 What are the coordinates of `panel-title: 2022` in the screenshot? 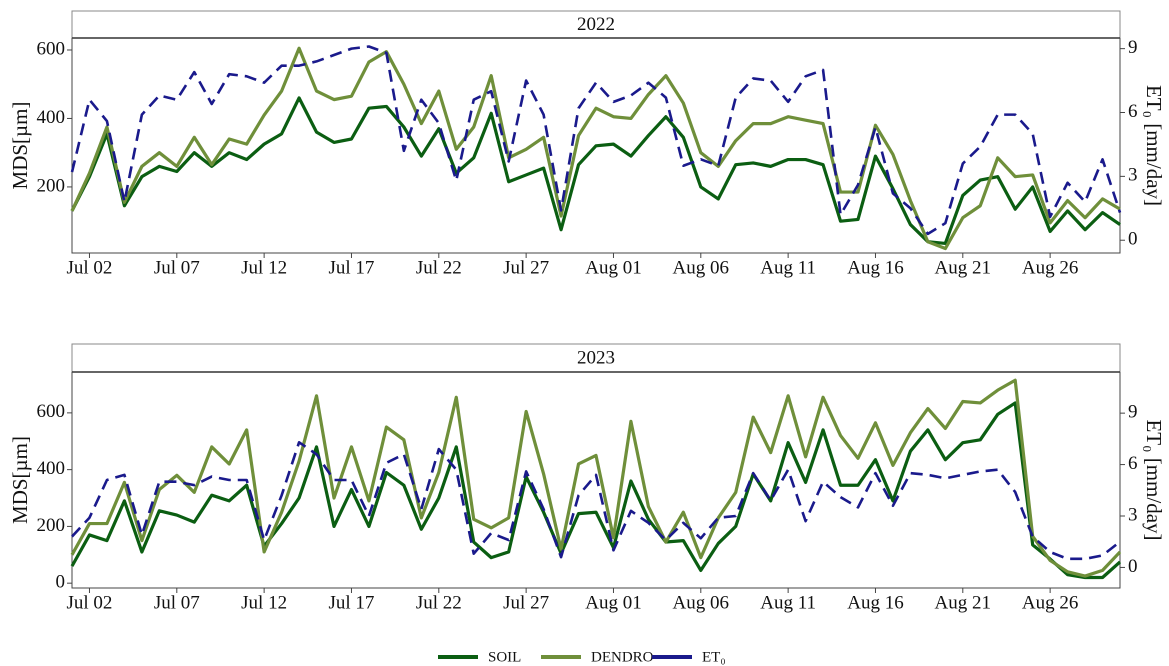 It's located at (596, 24).